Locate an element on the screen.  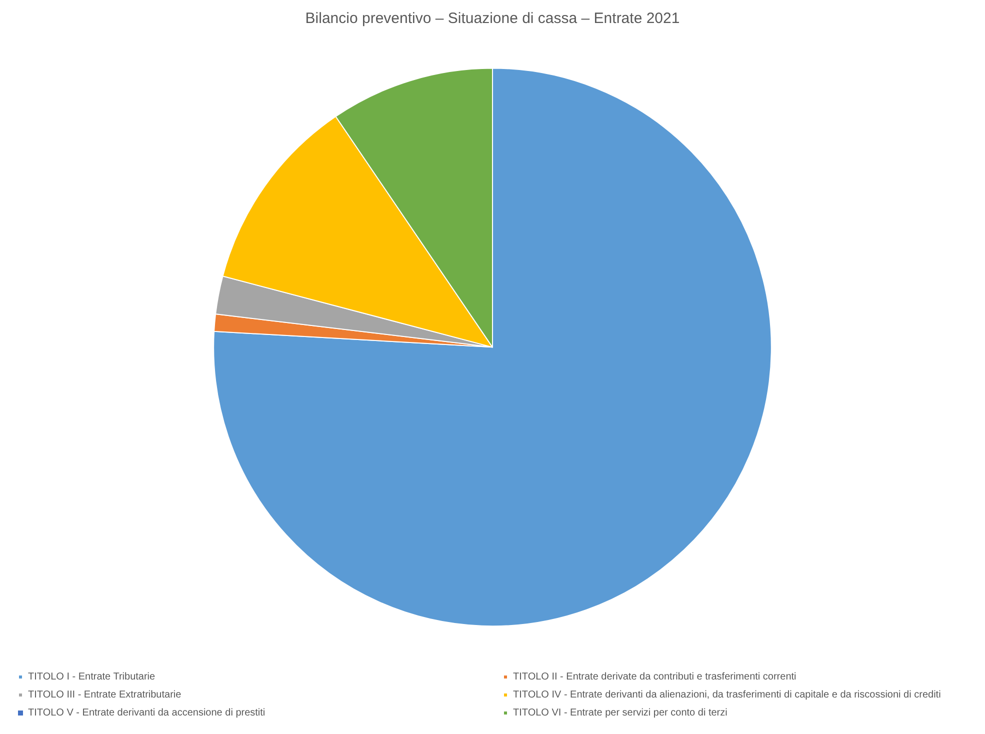
legend-label: TITOLO II - Entrate derivate da contributi e trasferimenti correnti is located at coordinates (654, 677).